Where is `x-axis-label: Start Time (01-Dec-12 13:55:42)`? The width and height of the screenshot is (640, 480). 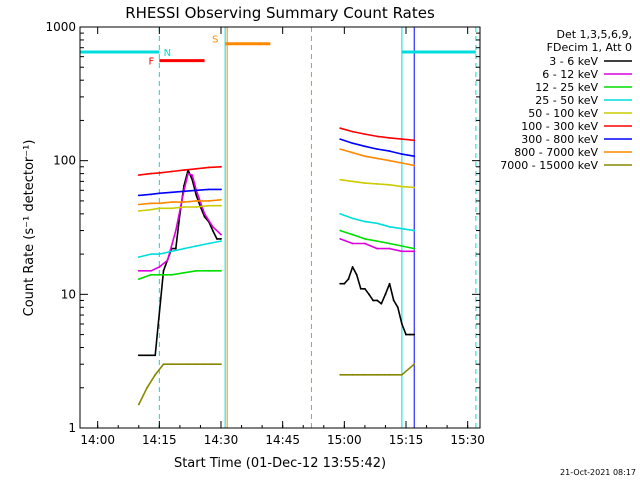
x-axis-label: Start Time (01-Dec-12 13:55:42) is located at coordinates (280, 463).